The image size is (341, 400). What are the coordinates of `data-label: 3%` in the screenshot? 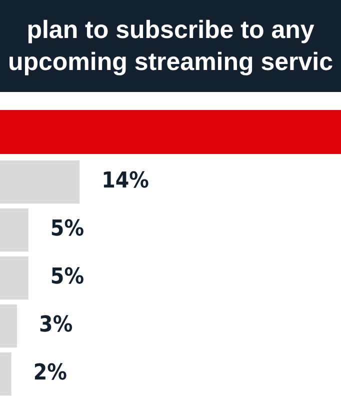 It's located at (56, 325).